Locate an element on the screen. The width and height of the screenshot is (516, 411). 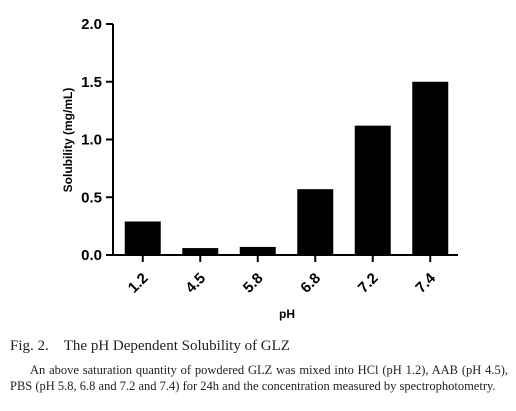
x-tick-label: 5.8 is located at coordinates (253, 283).